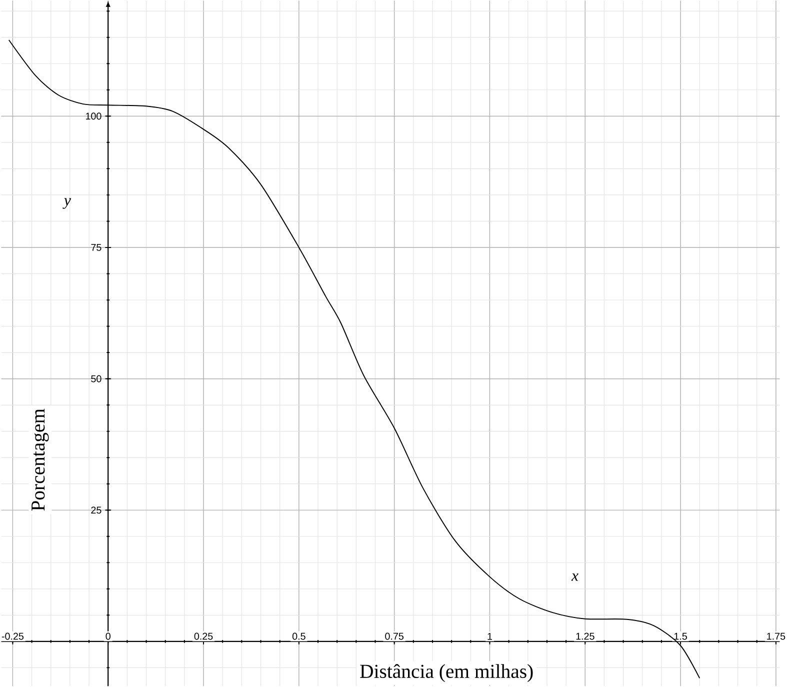 This screenshot has width=787, height=687. I want to click on x-tick-label: 1.25, so click(585, 636).